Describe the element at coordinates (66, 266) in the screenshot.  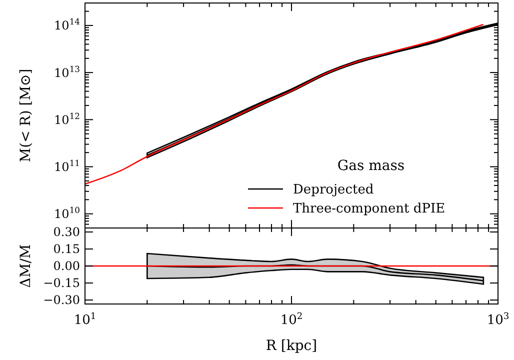
I see `y-tick-label: 0.00` at that location.